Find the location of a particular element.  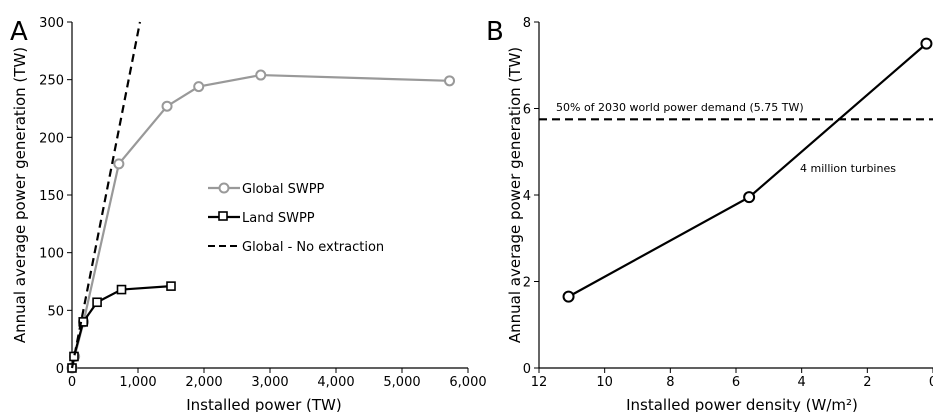

legend-global-swpp-label: Global SWPP is located at coordinates (283, 189).